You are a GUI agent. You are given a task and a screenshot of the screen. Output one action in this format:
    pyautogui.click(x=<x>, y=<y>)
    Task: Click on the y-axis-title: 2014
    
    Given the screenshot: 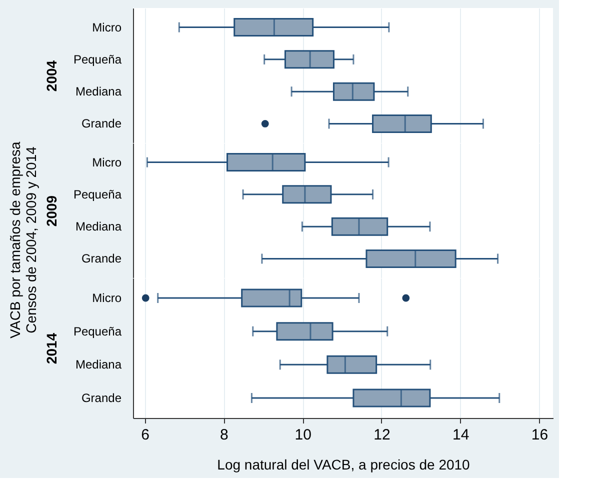 What is the action you would take?
    pyautogui.click(x=51, y=348)
    